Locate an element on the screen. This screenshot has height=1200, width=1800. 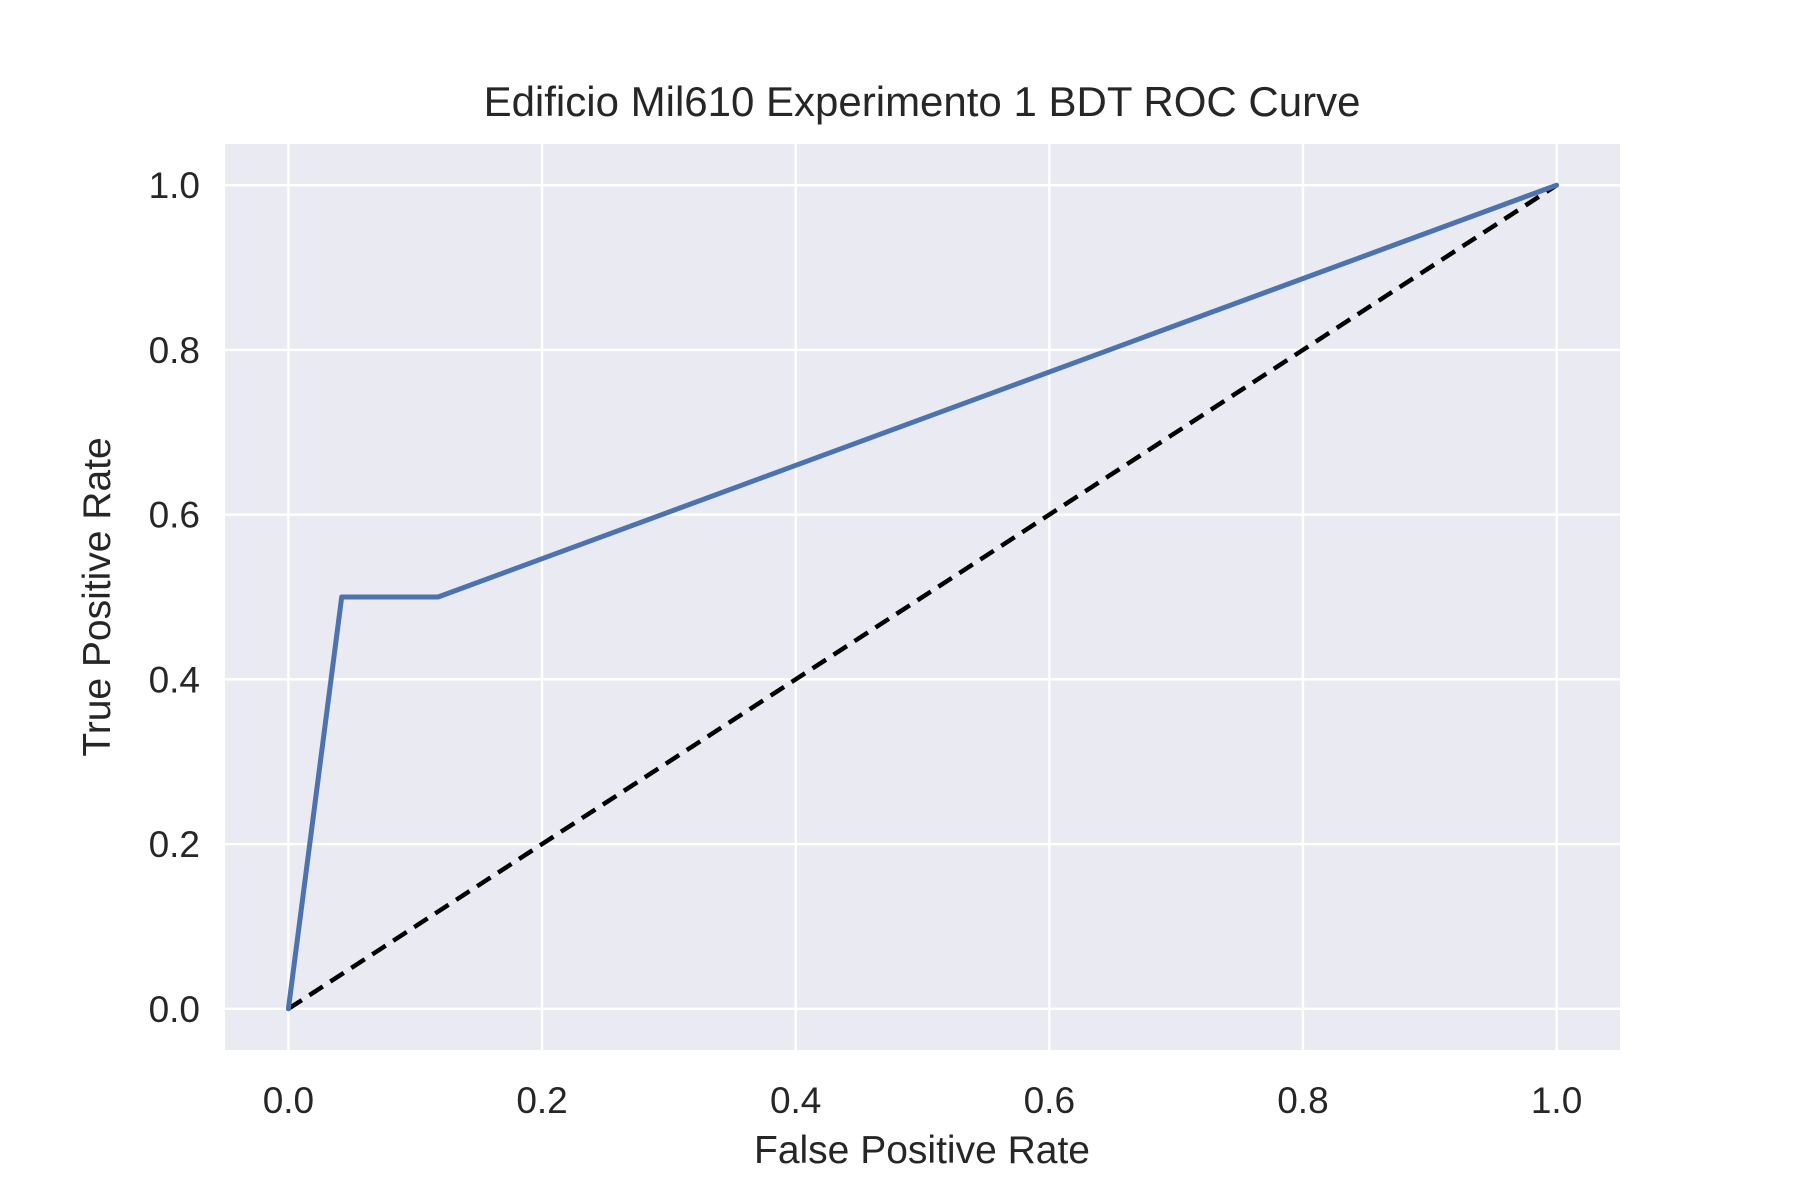
x-tick-label-2: 0.4 is located at coordinates (795, 1100).